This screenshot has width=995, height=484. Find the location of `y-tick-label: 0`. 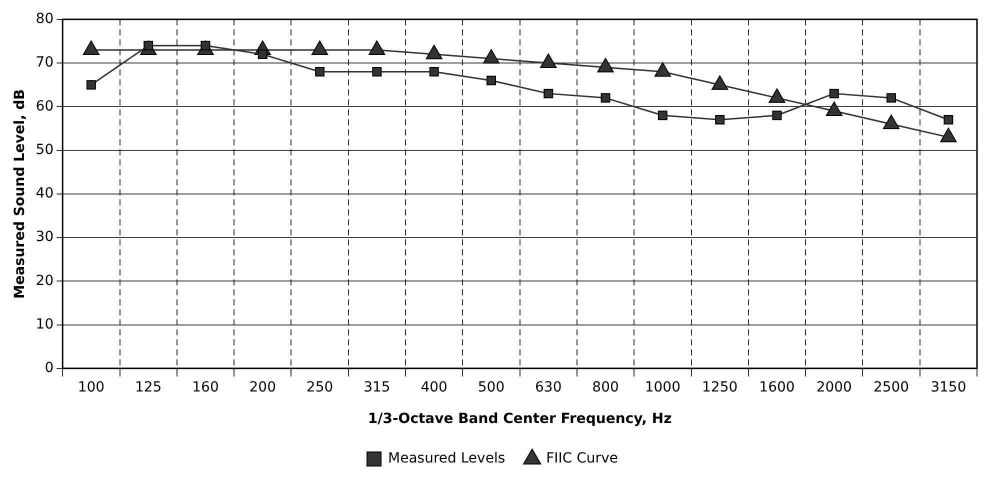

y-tick-label: 0 is located at coordinates (49, 368).